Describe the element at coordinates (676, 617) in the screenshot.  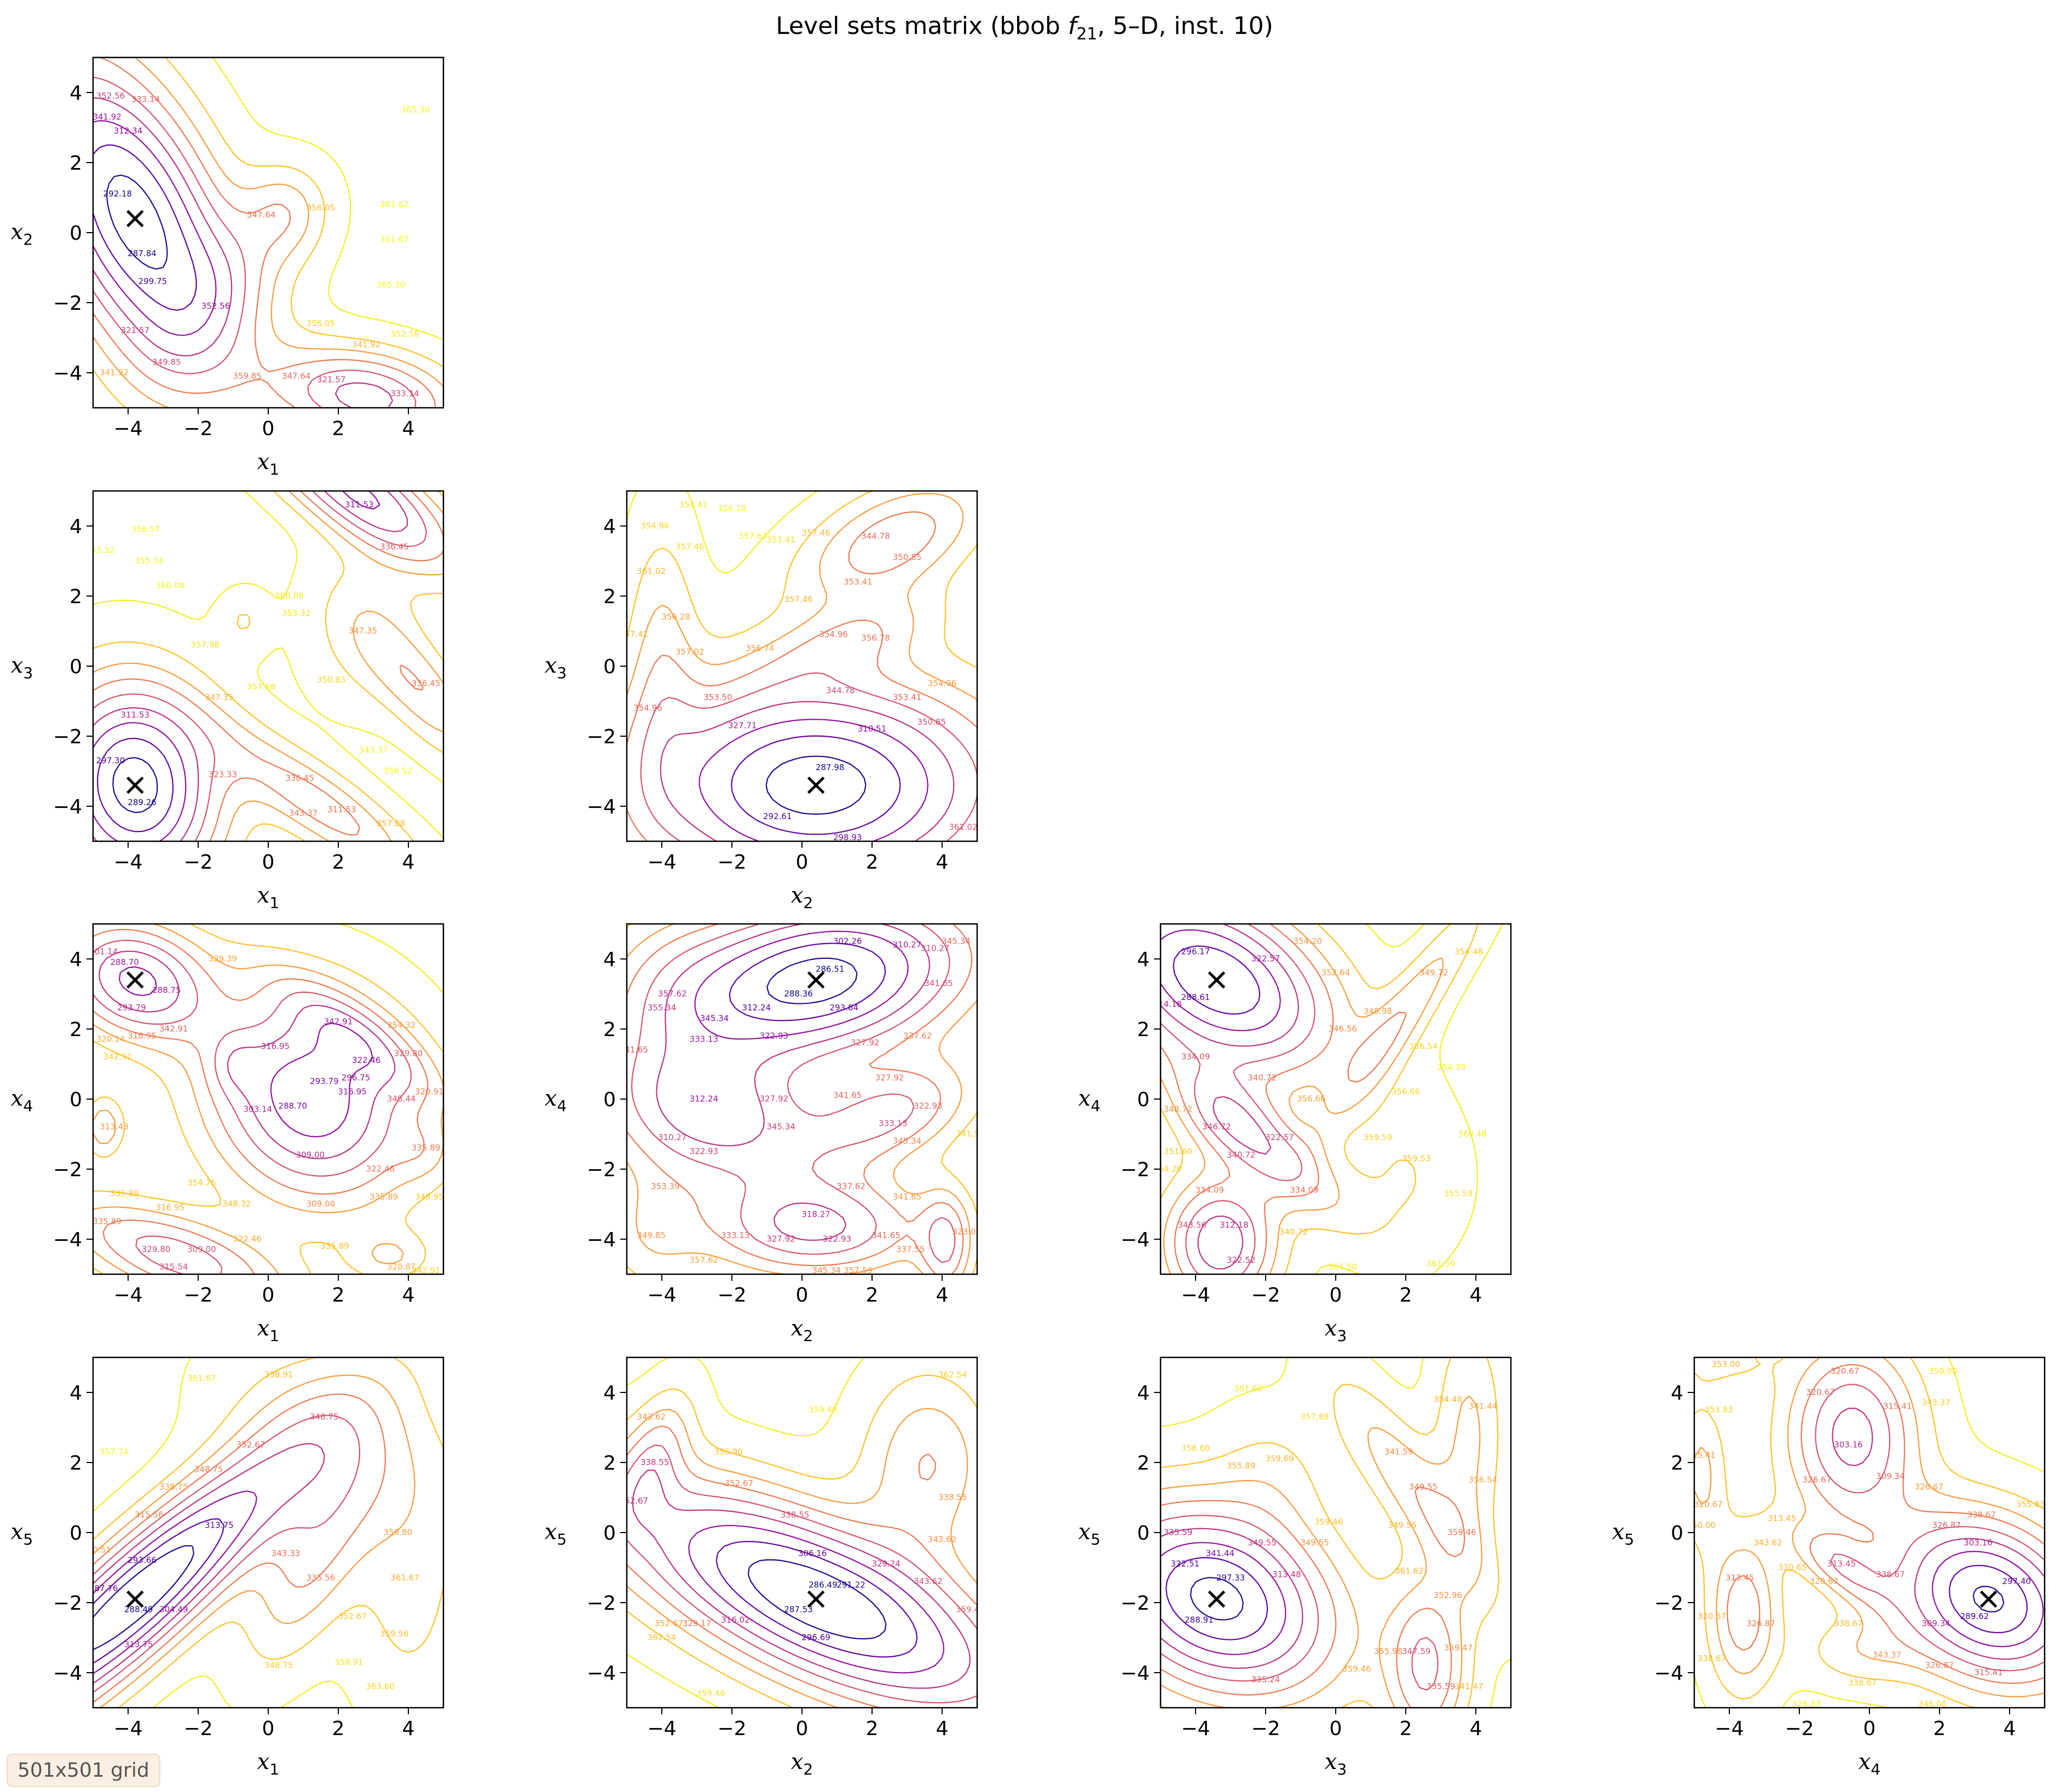
I see `contour-label: 356.28` at that location.